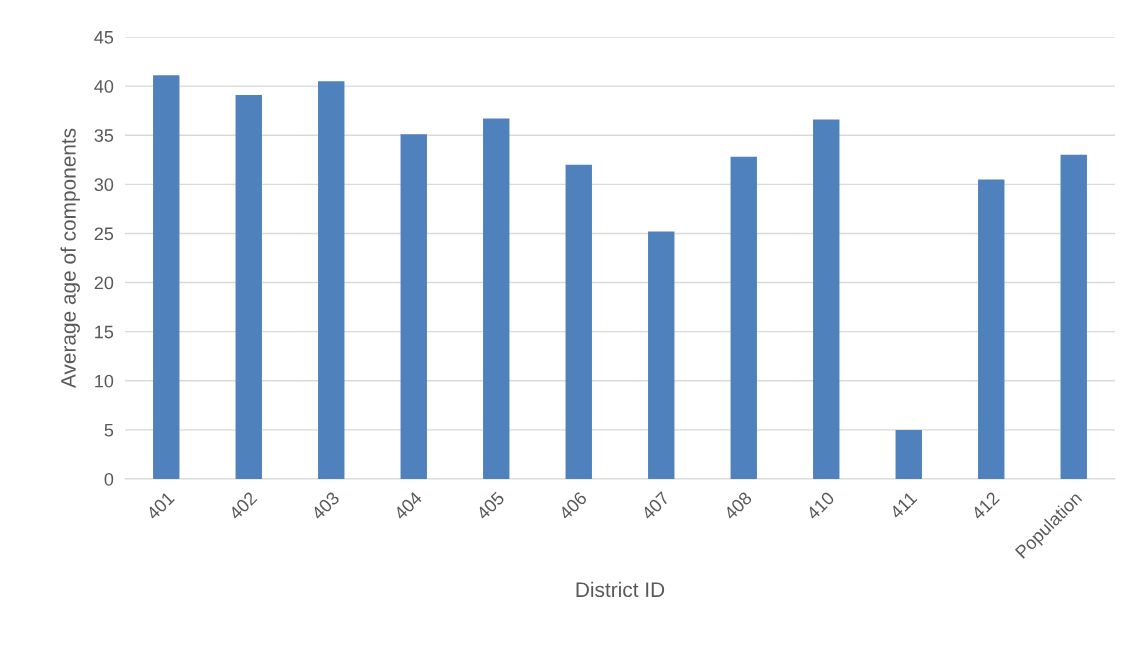 Image resolution: width=1141 pixels, height=659 pixels. I want to click on y-tick-label: 15, so click(104, 332).